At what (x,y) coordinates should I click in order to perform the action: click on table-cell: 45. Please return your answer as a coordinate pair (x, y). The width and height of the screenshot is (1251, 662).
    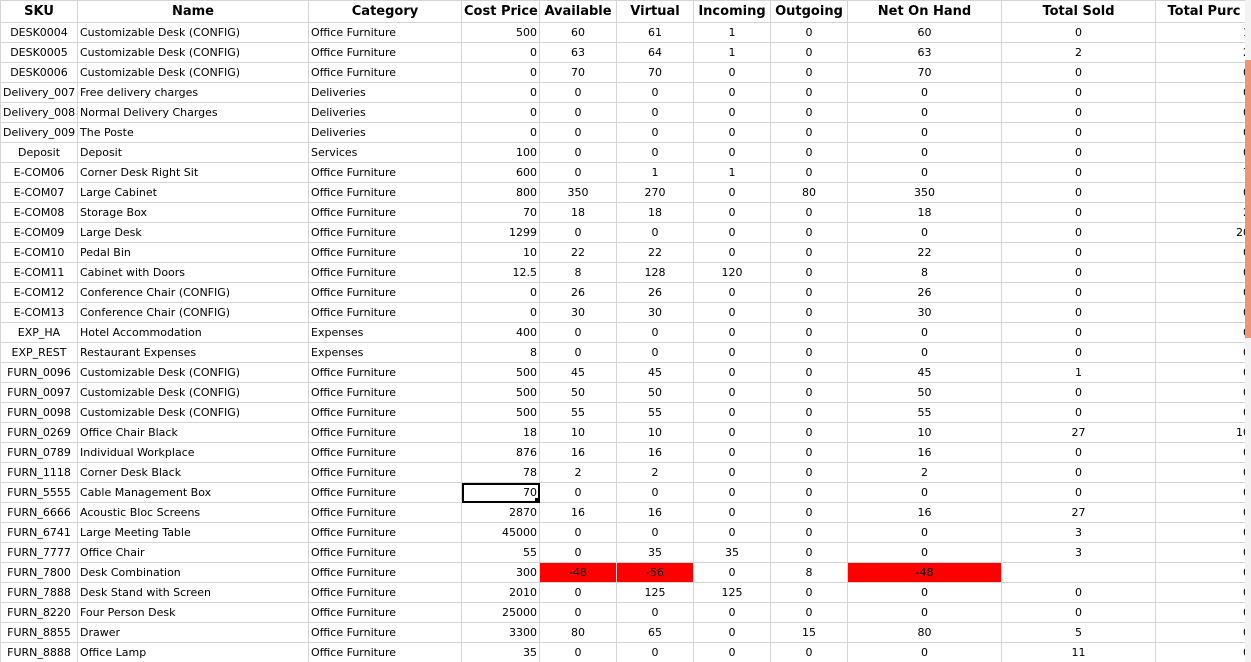
    Looking at the image, I should click on (655, 372).